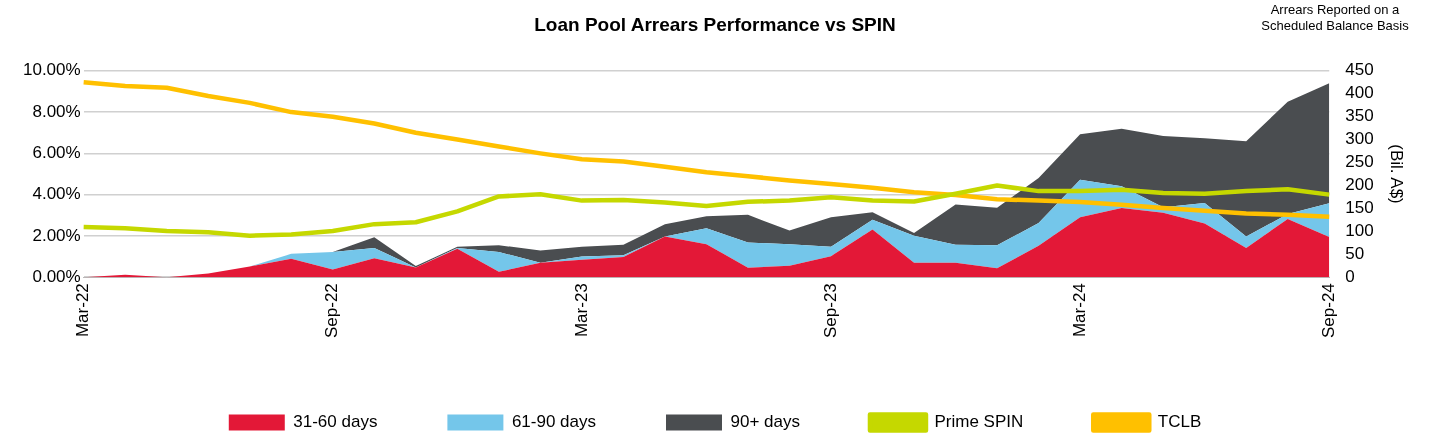 Image resolution: width=1440 pixels, height=441 pixels. Describe the element at coordinates (1335, 18) in the screenshot. I see `text: Arrears Reported on a Scheduled Balance Basis` at that location.